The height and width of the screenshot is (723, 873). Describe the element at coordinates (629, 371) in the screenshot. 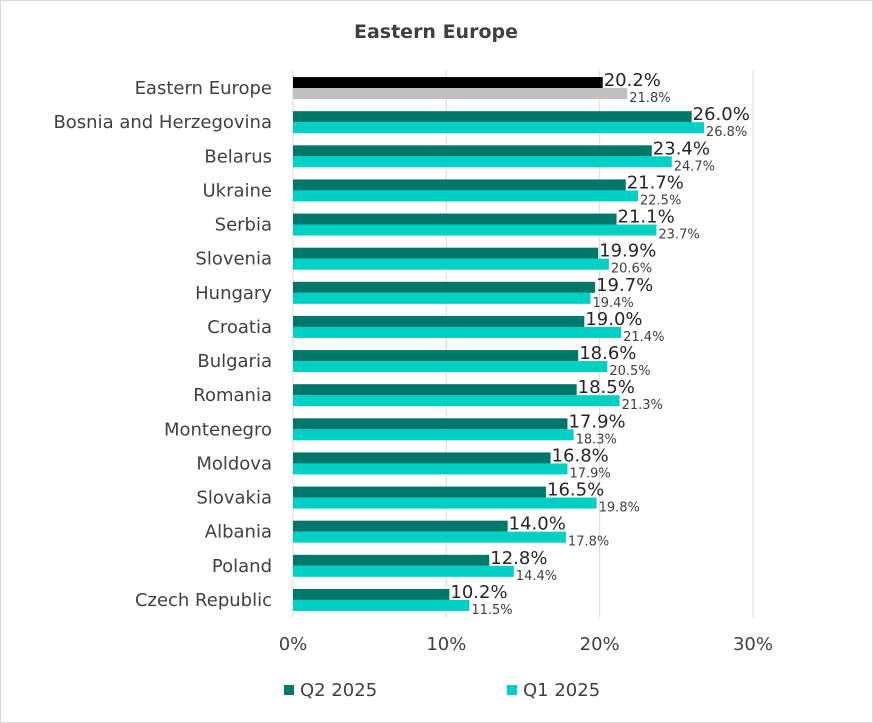

I see `data-label-q1: 20.5%` at that location.